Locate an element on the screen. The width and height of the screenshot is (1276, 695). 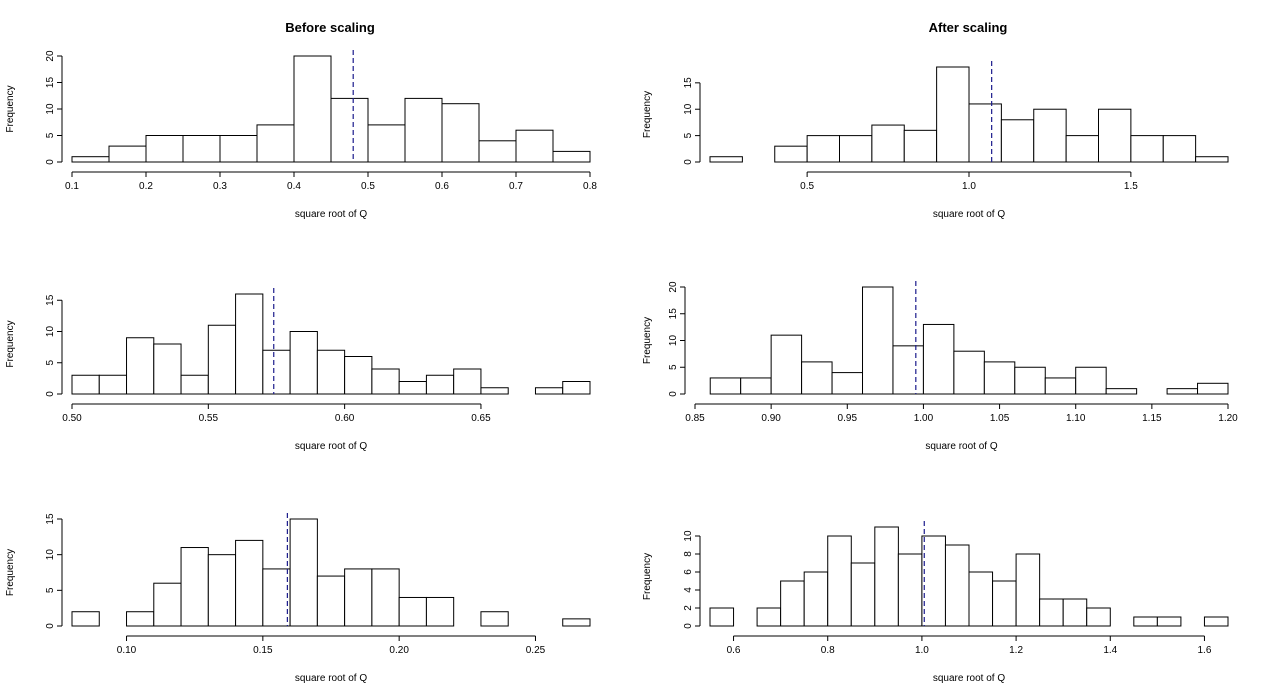
x-tick-label: 1.10 is located at coordinates (1076, 418).